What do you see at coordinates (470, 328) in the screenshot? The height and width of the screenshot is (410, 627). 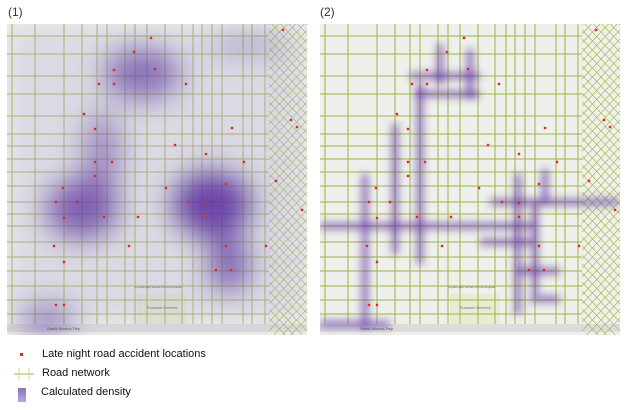 I see `freeway` at bounding box center [470, 328].